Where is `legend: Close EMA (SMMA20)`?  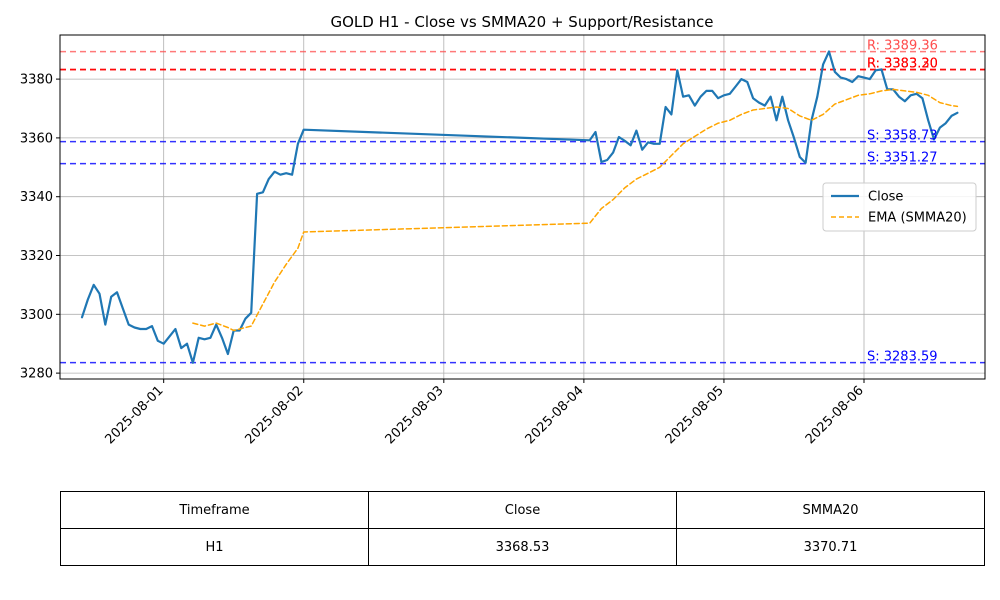 legend: Close EMA (SMMA20) is located at coordinates (899, 207).